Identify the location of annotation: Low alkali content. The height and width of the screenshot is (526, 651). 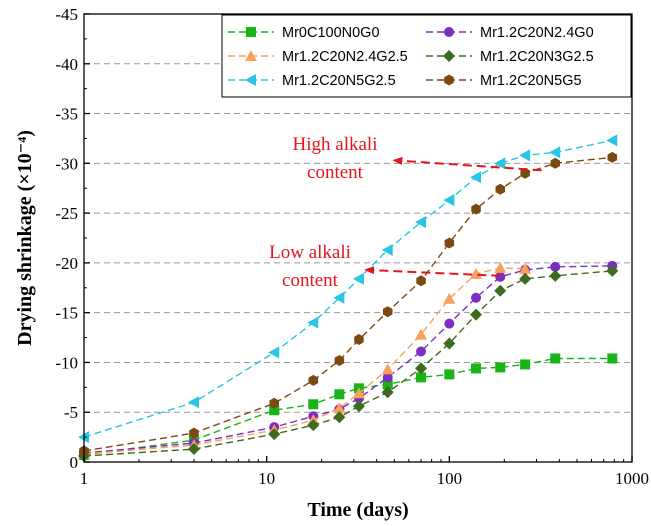
(385, 266).